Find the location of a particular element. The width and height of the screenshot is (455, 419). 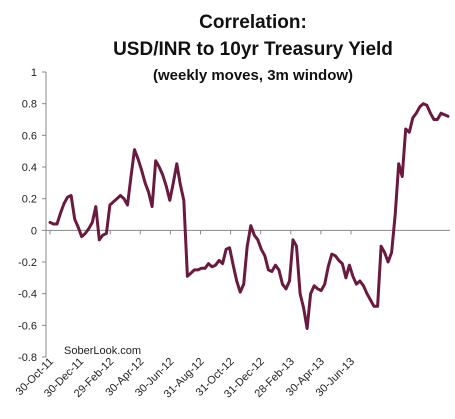

chart-title-line1: Correlation: is located at coordinates (253, 22).